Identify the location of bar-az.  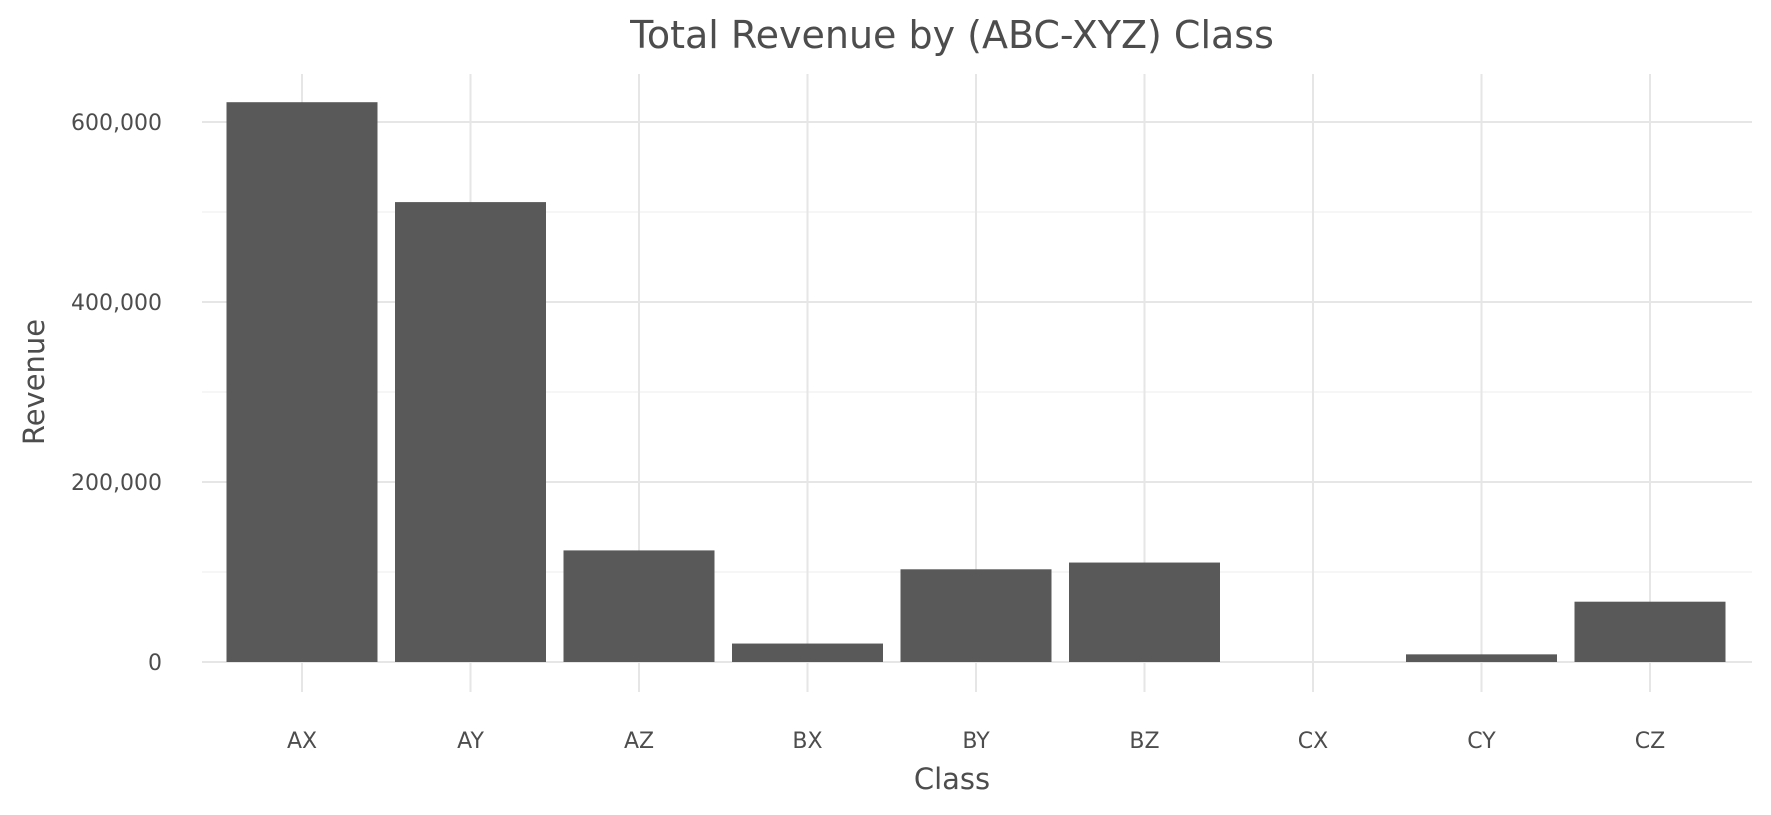
(639, 606).